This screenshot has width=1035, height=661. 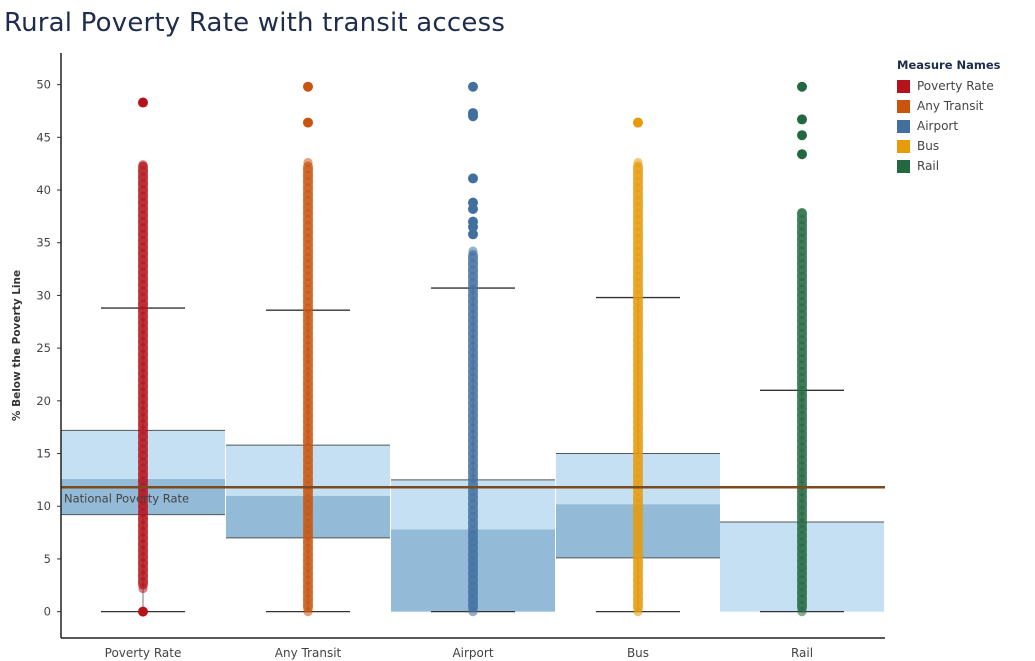 What do you see at coordinates (126, 498) in the screenshot?
I see `reference-line-label: National Poverty Rate` at bounding box center [126, 498].